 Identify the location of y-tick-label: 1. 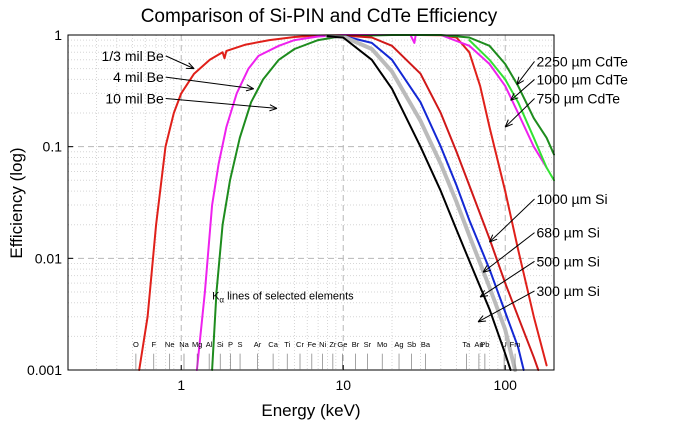
(58, 35).